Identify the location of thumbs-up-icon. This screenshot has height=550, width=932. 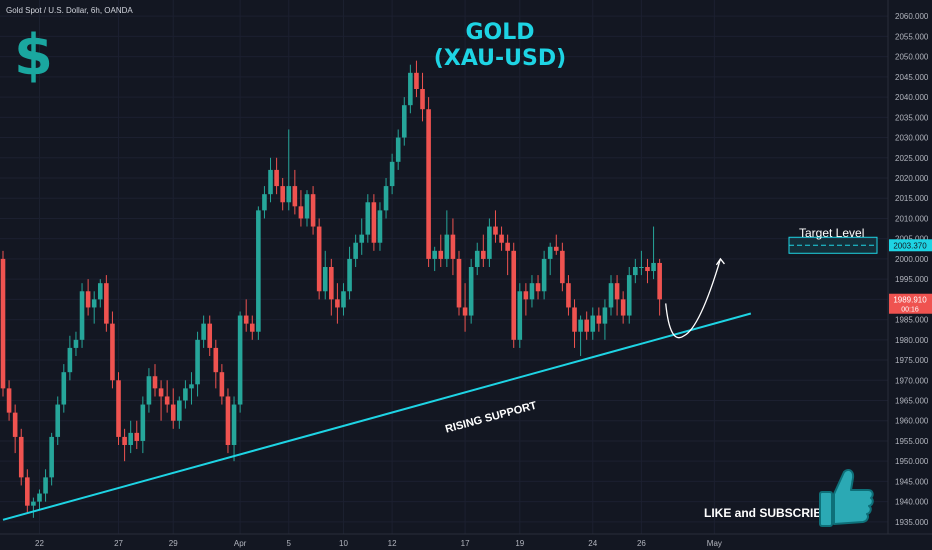
(846, 498).